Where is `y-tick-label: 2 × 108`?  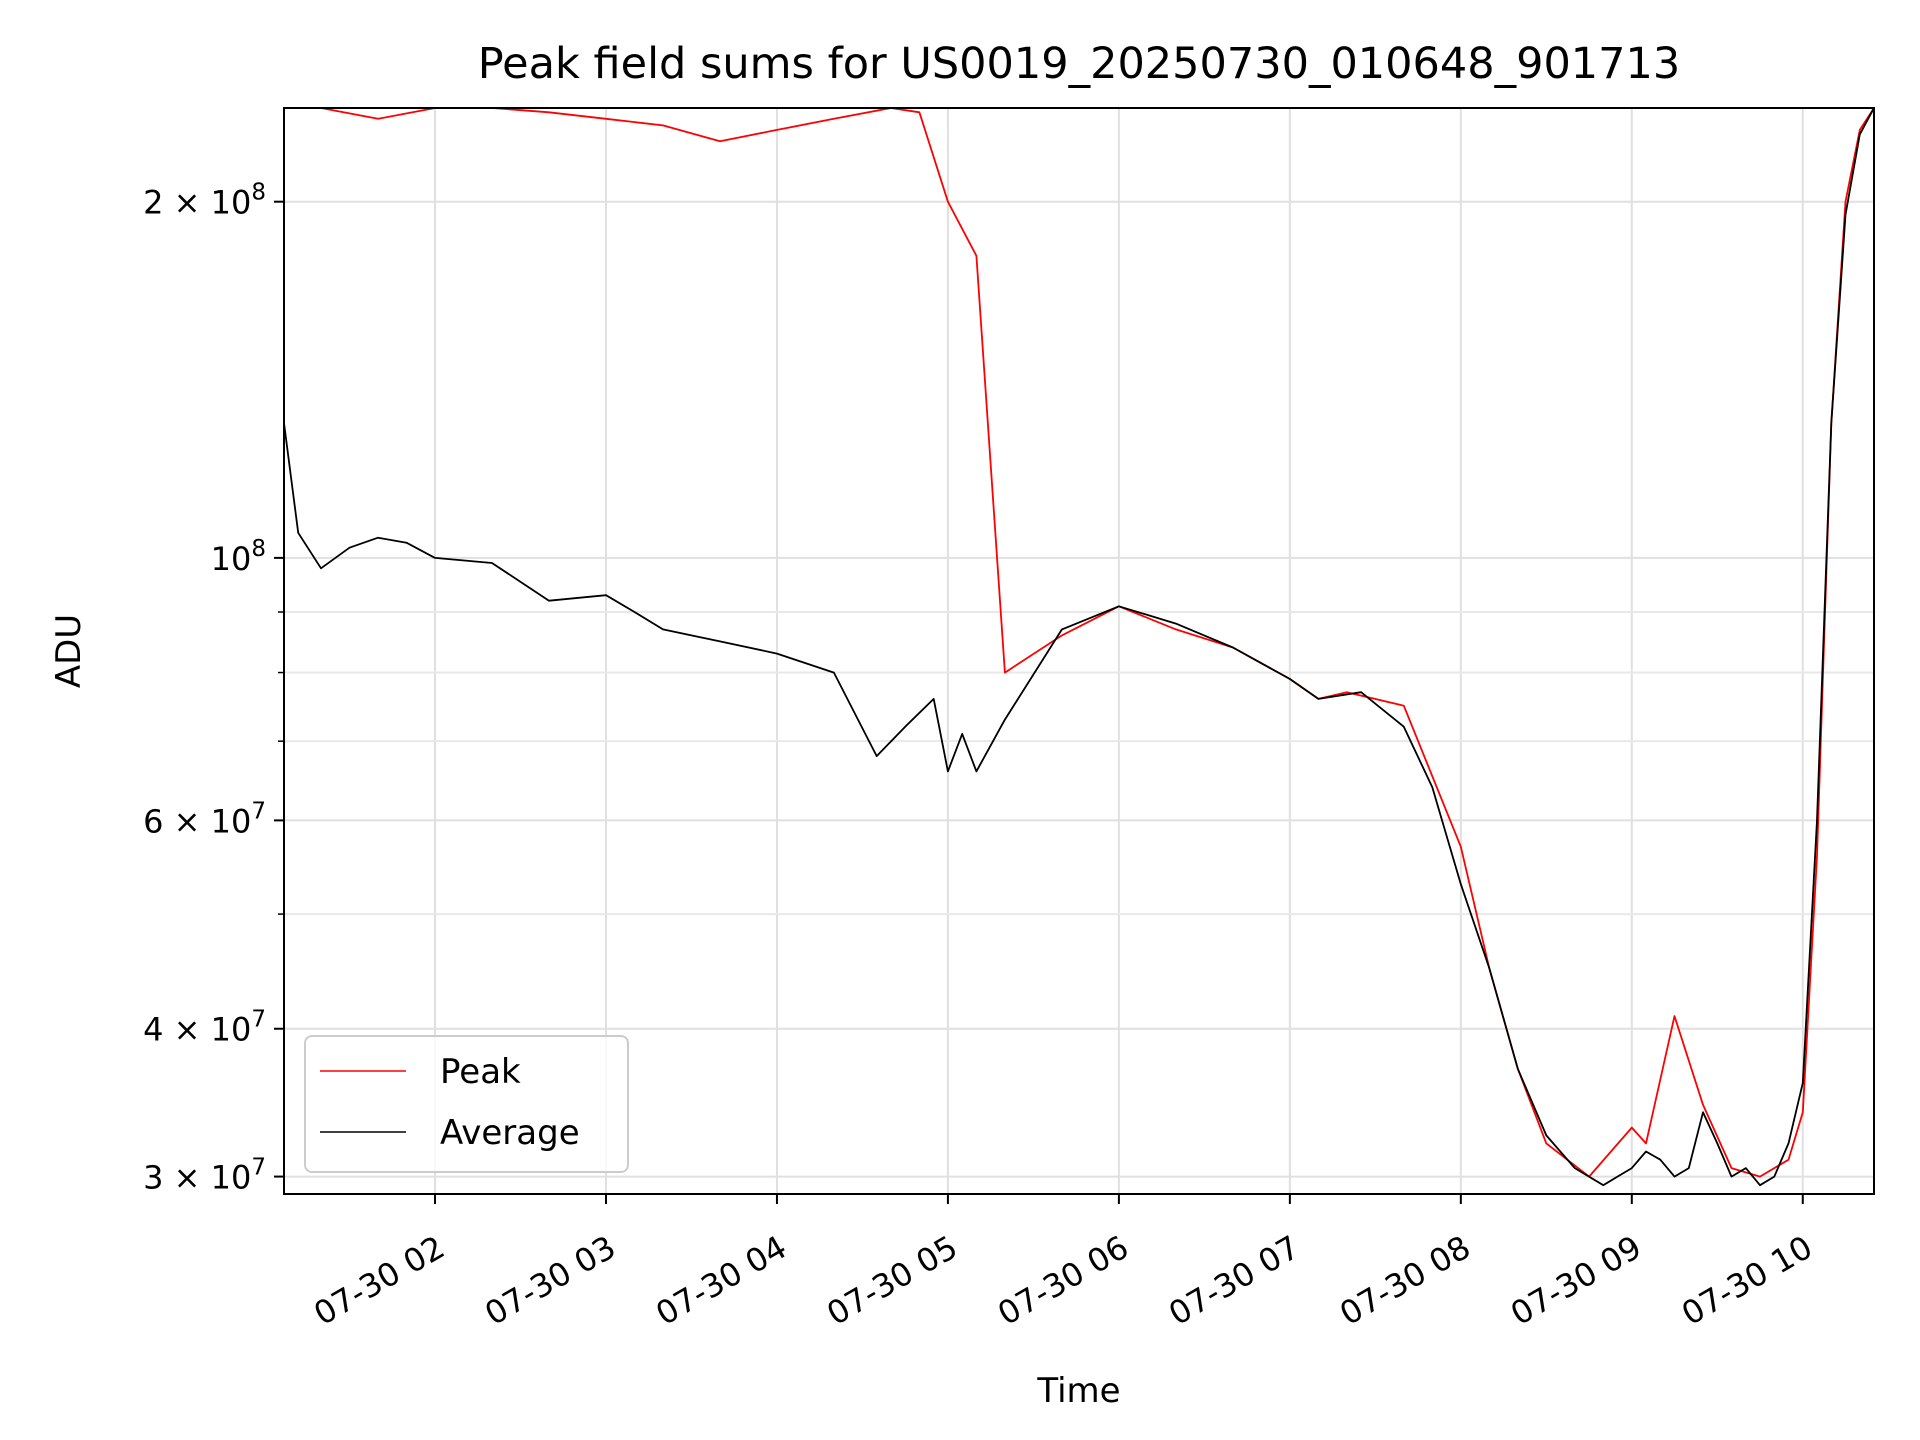 y-tick-label: 2 × 108 is located at coordinates (204, 201).